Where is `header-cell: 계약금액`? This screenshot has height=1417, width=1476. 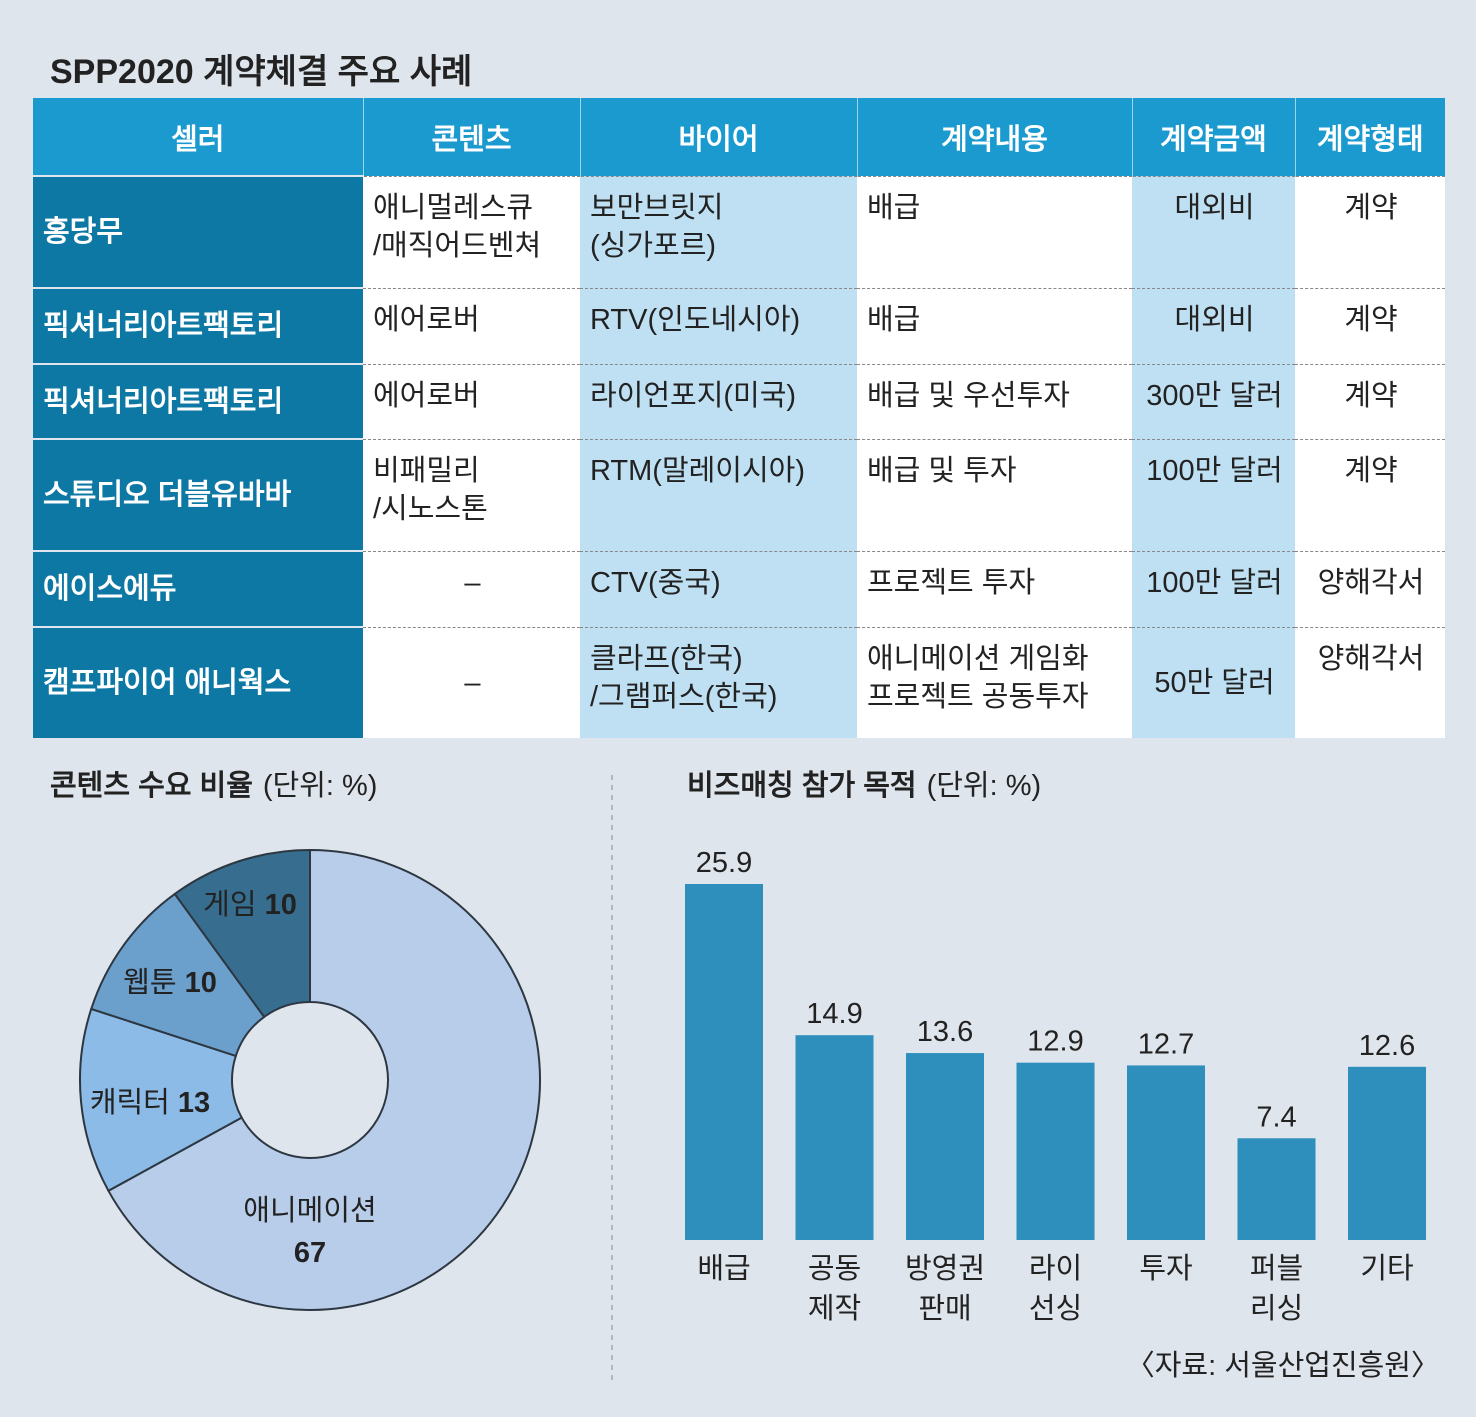
header-cell: 계약금액 is located at coordinates (1213, 137).